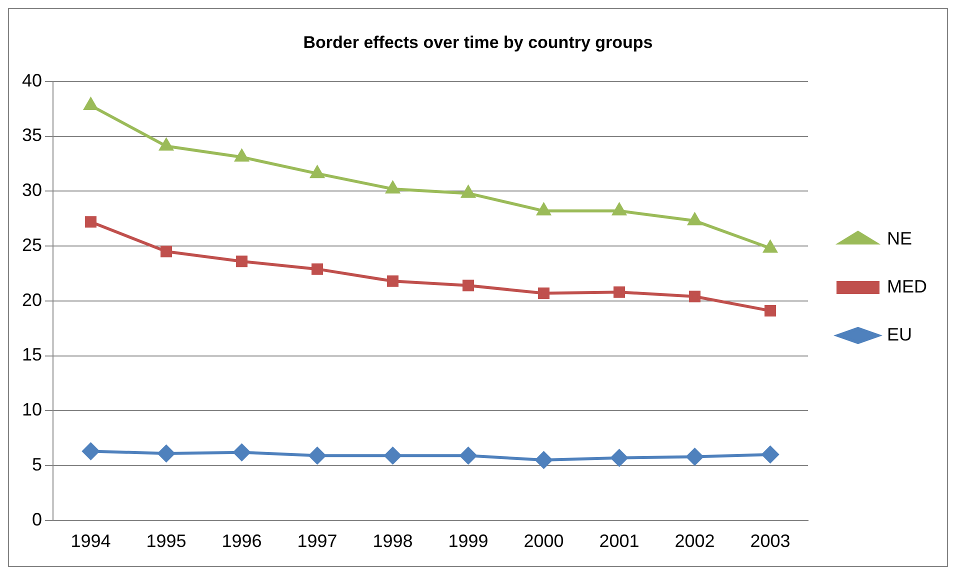 This screenshot has width=958, height=577. I want to click on y-tick-label: 35, so click(32, 135).